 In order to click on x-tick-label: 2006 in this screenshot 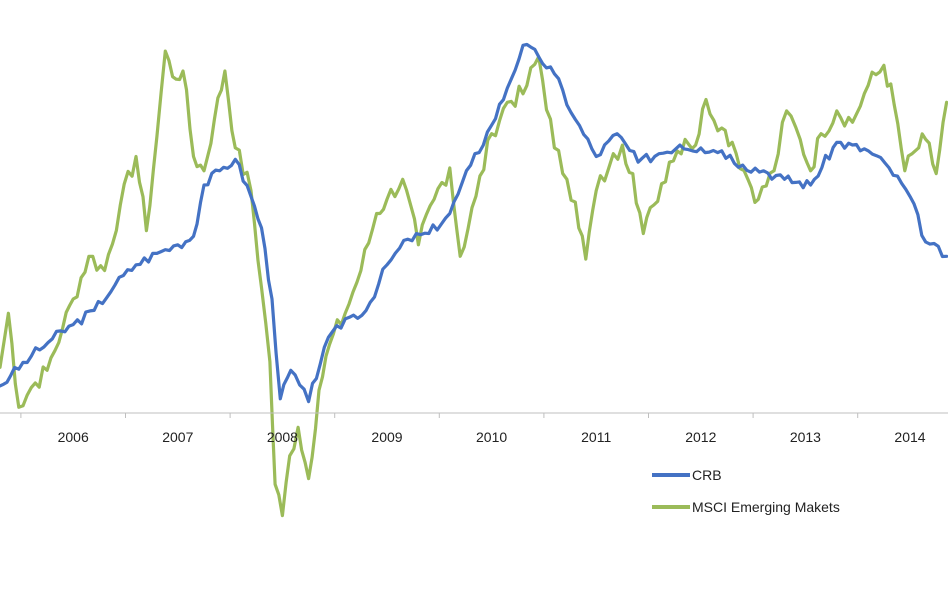, I will do `click(73, 437)`.